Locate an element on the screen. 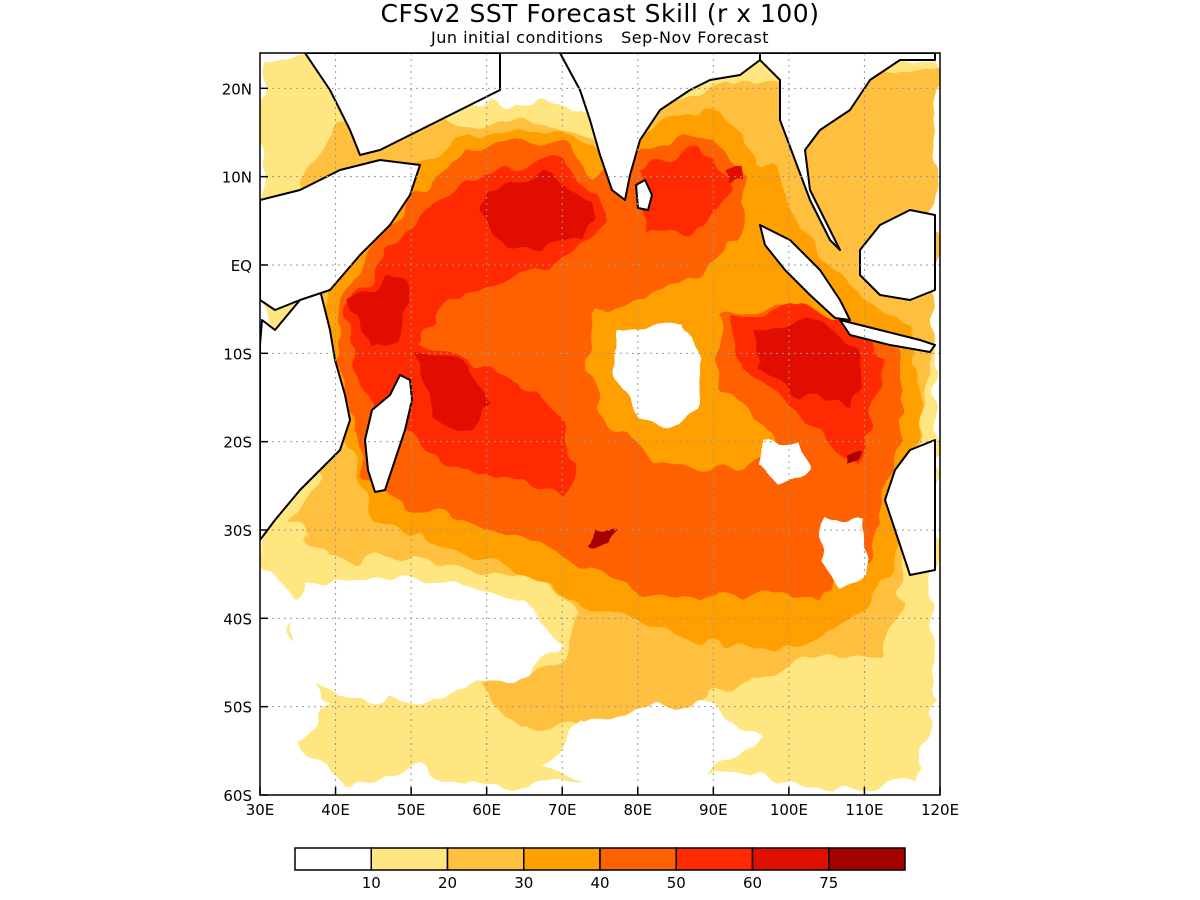 This screenshot has height=900, width=1200. low-skill-area-east is located at coordinates (815, 515).